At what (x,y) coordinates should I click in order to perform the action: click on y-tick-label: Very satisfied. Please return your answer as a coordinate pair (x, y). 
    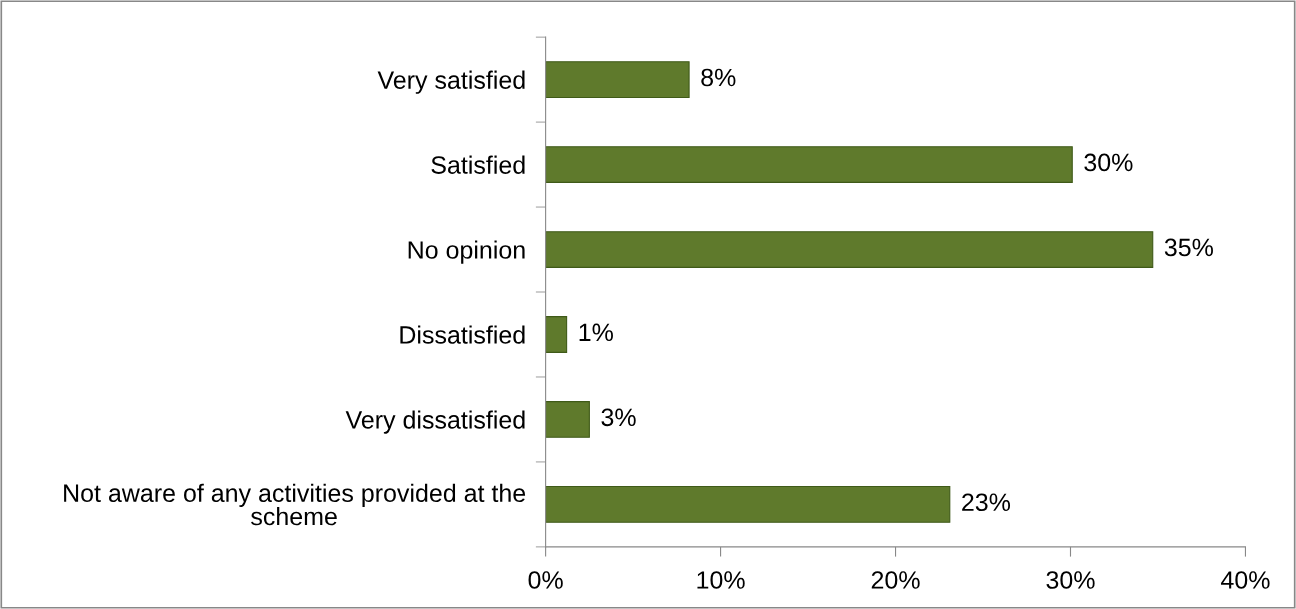
    Looking at the image, I should click on (451, 82).